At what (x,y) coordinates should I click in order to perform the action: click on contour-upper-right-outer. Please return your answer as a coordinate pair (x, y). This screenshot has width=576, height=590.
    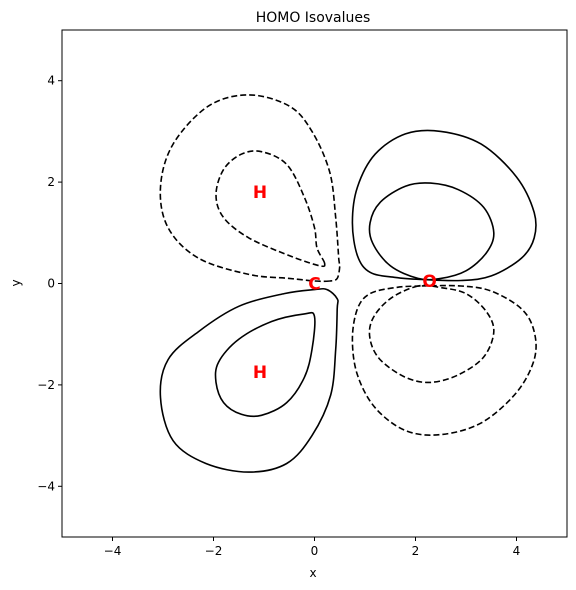
    Looking at the image, I should click on (444, 205).